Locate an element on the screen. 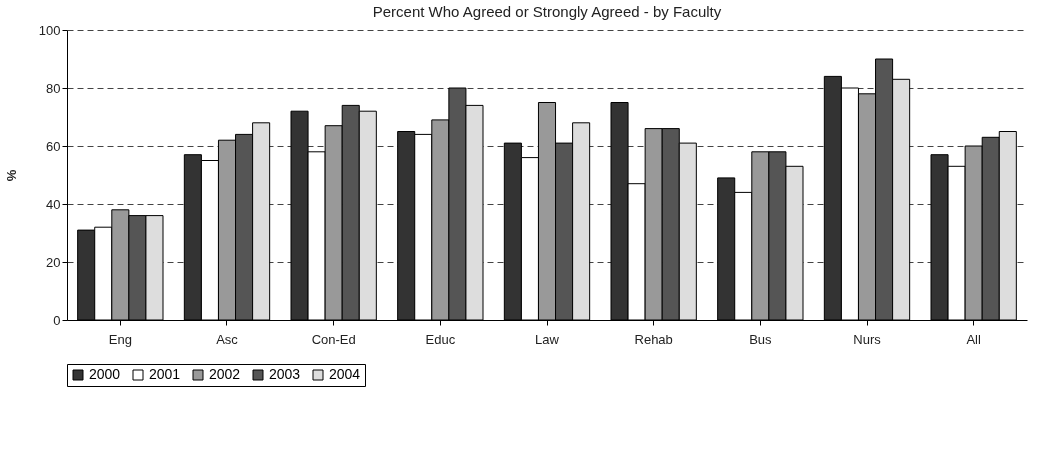 Image resolution: width=1060 pixels, height=451 pixels. legend-label: 2001 is located at coordinates (165, 374).